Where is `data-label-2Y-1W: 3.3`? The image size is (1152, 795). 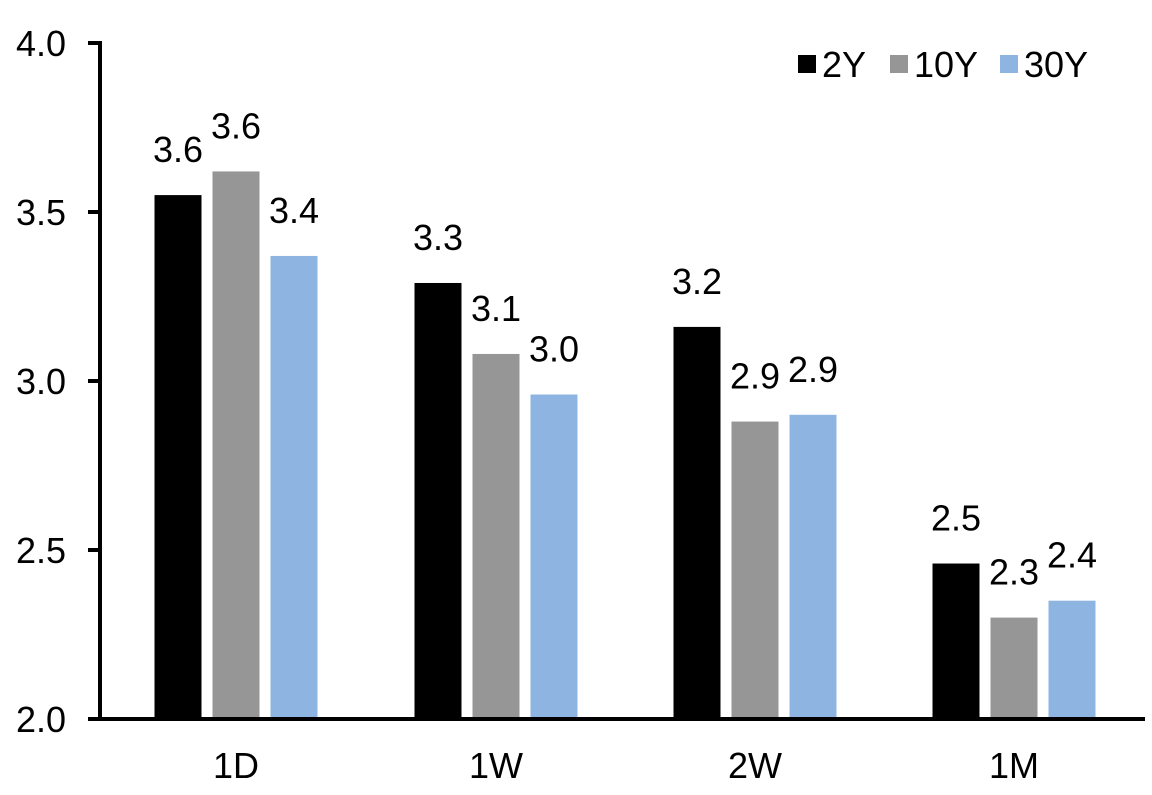
data-label-2Y-1W: 3.3 is located at coordinates (438, 237).